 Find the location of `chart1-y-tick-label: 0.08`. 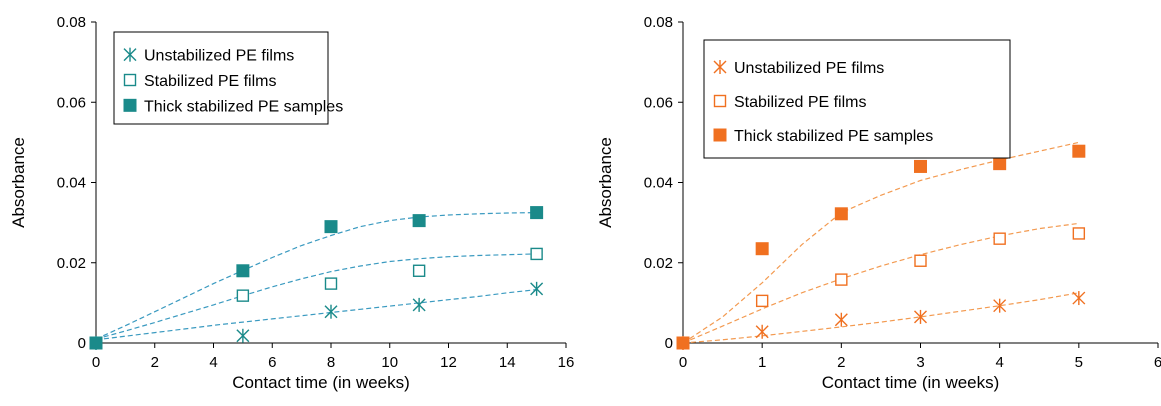

chart1-y-tick-label: 0.08 is located at coordinates (71, 22).